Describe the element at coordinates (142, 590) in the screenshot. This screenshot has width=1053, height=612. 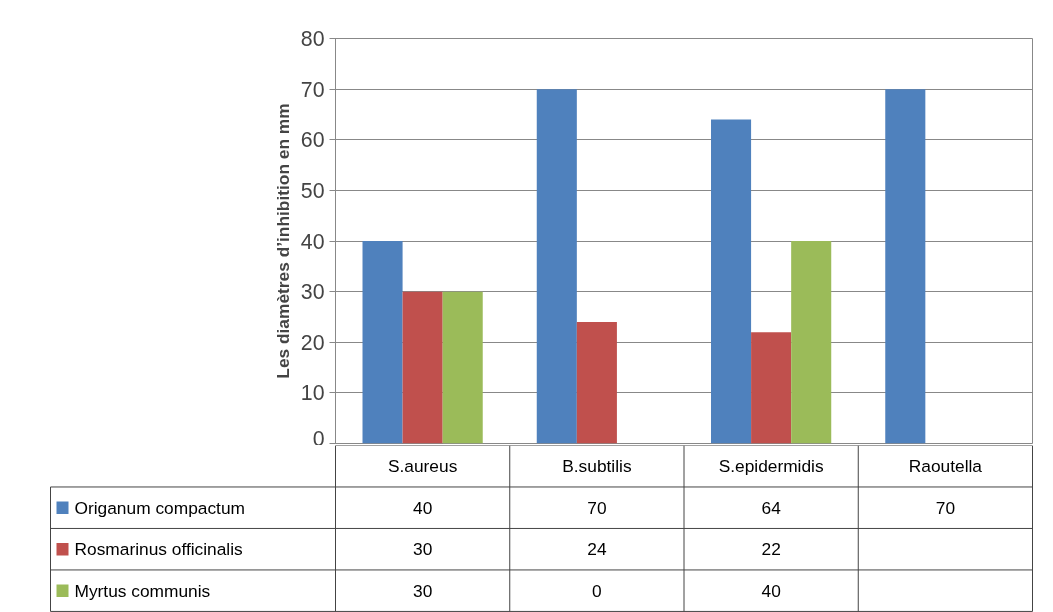
I see `legend-label: Myrtus communis` at that location.